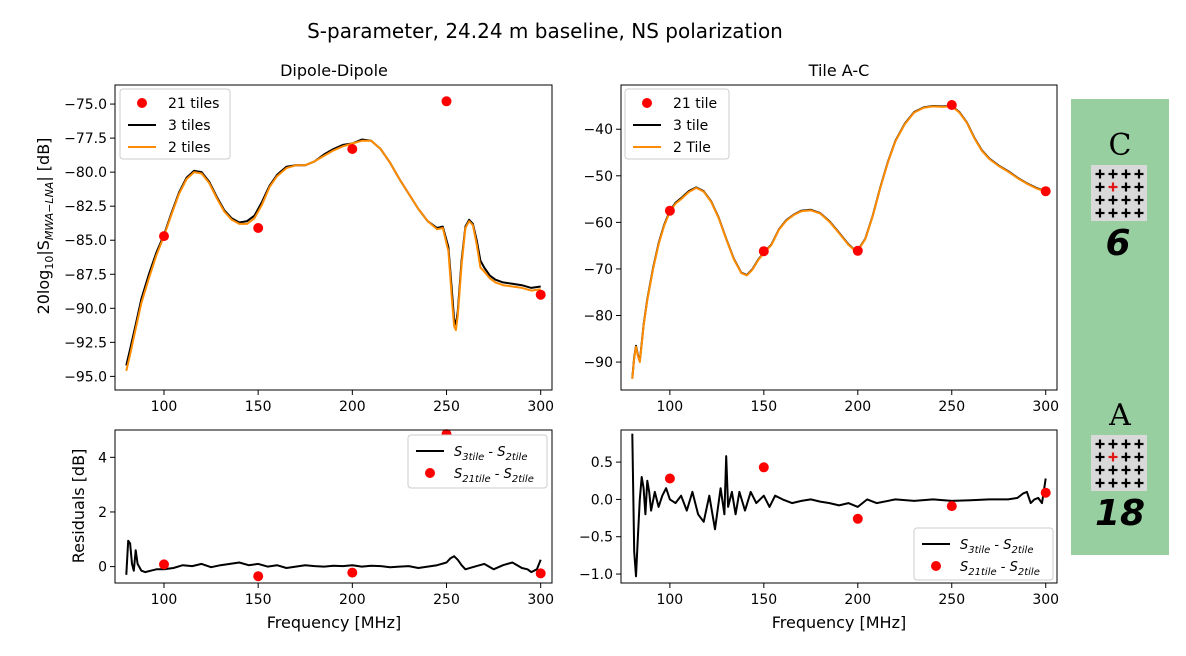  What do you see at coordinates (964, 567) in the screenshot?
I see `tile_resid-legend-label-1-s1: S` at bounding box center [964, 567].